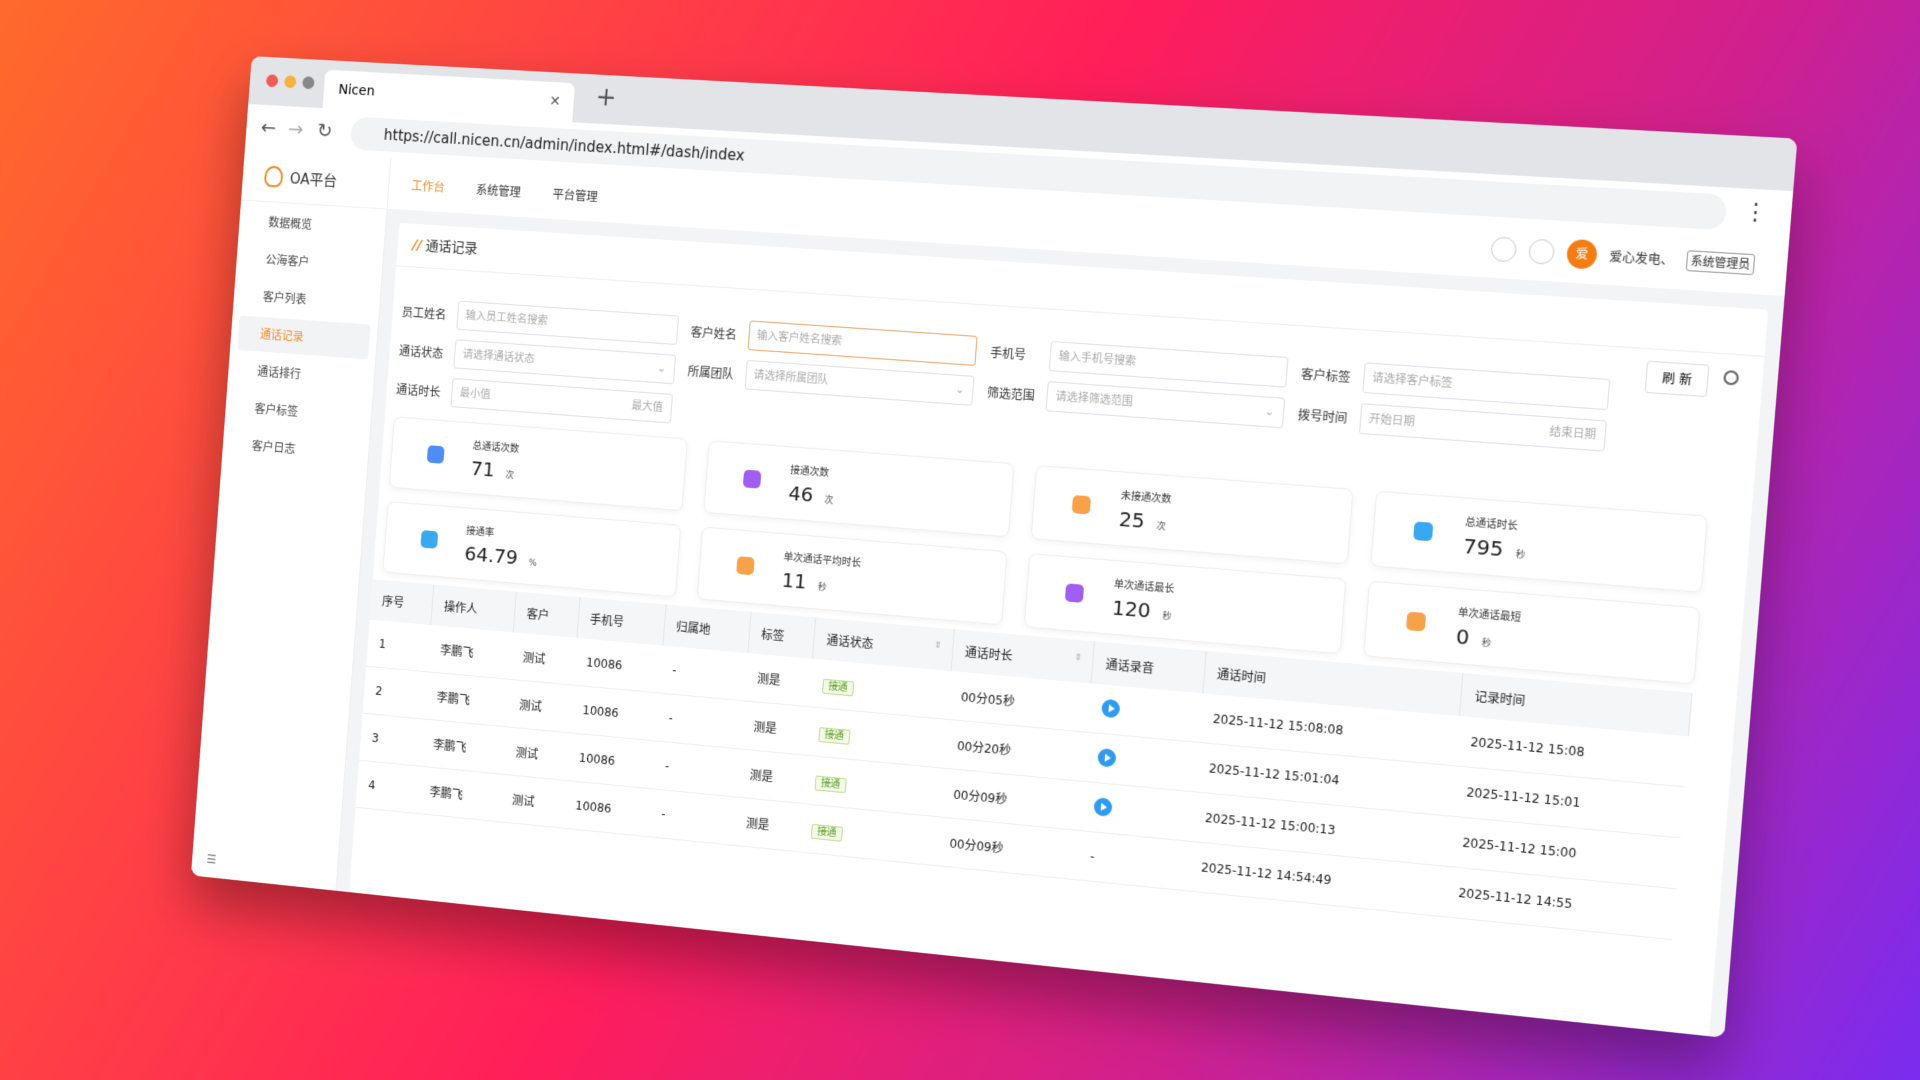 The width and height of the screenshot is (1920, 1080). I want to click on column-label: 归属地, so click(693, 628).